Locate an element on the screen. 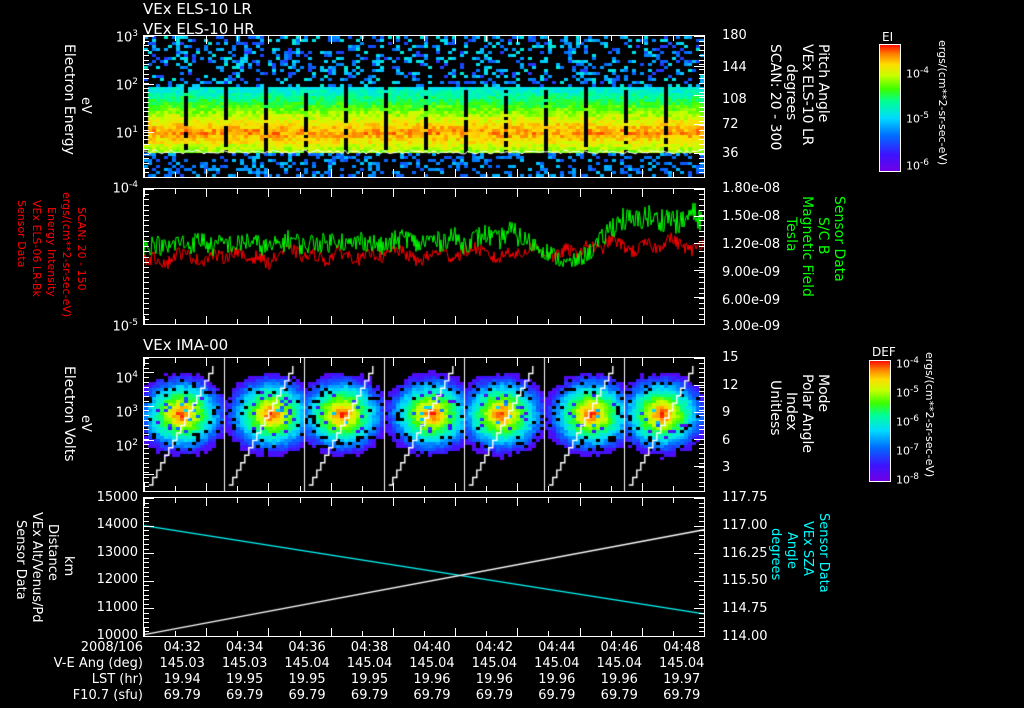  p2-ytick-900e9: 9.00e-09 is located at coordinates (751, 272).